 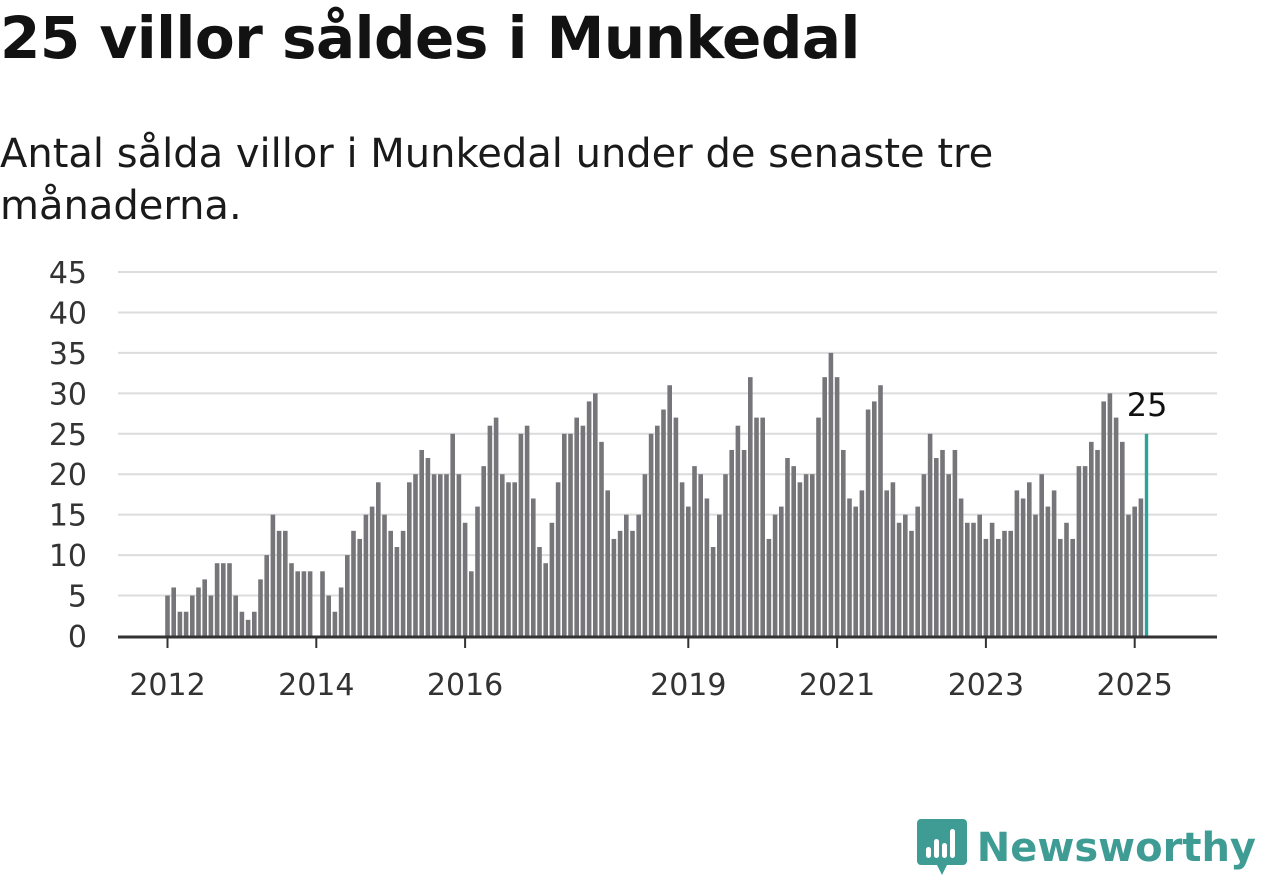 I want to click on x-tick-label: 2016, so click(x=465, y=685).